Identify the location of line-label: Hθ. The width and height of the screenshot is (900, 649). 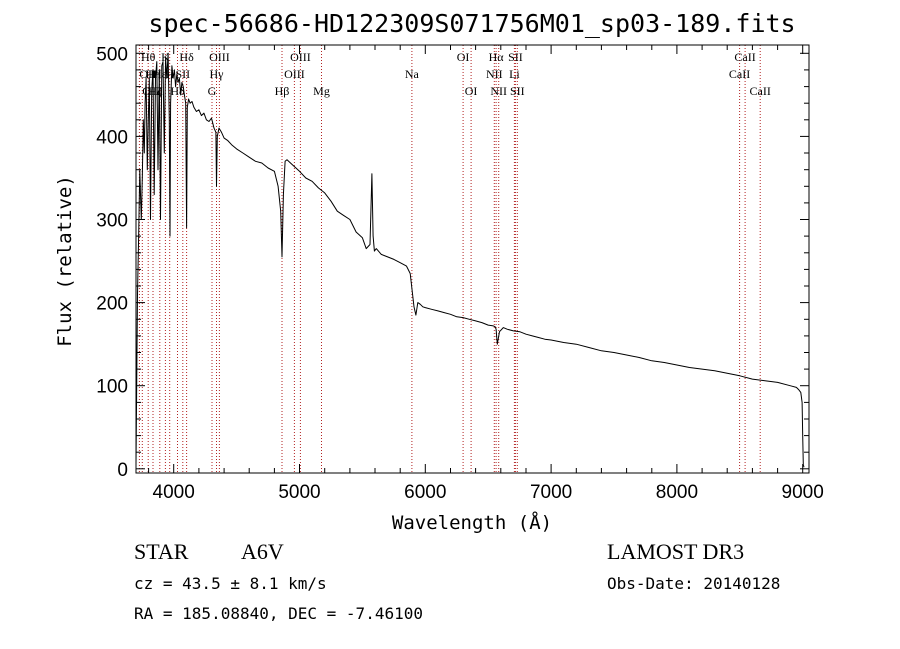
(148, 57).